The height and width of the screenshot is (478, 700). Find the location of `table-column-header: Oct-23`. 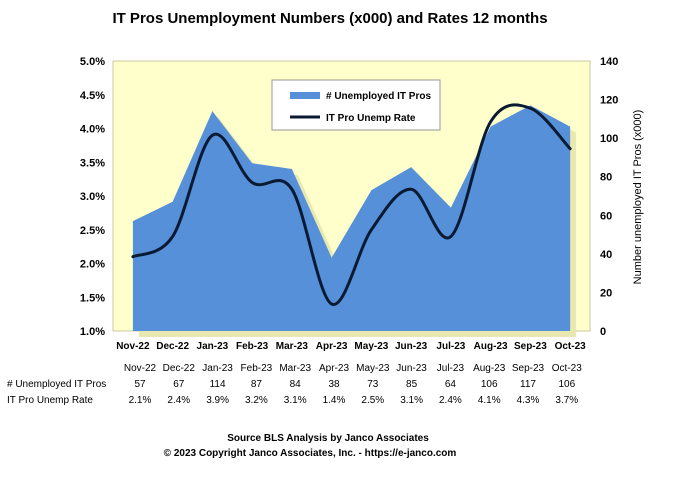

table-column-header: Oct-23 is located at coordinates (567, 368).